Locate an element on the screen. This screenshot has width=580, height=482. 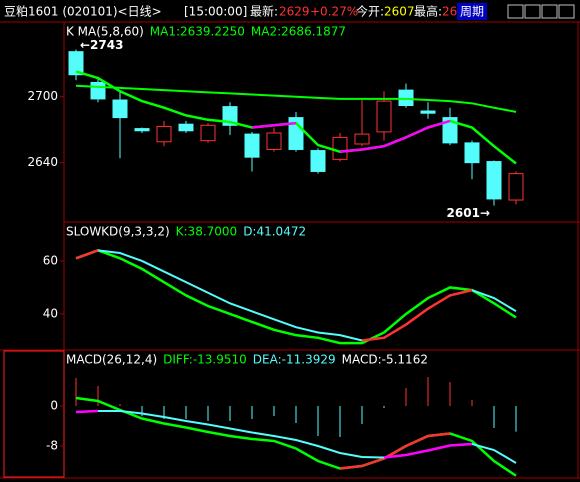
panel-title: MACD(26,12,4) is located at coordinates (111, 360).